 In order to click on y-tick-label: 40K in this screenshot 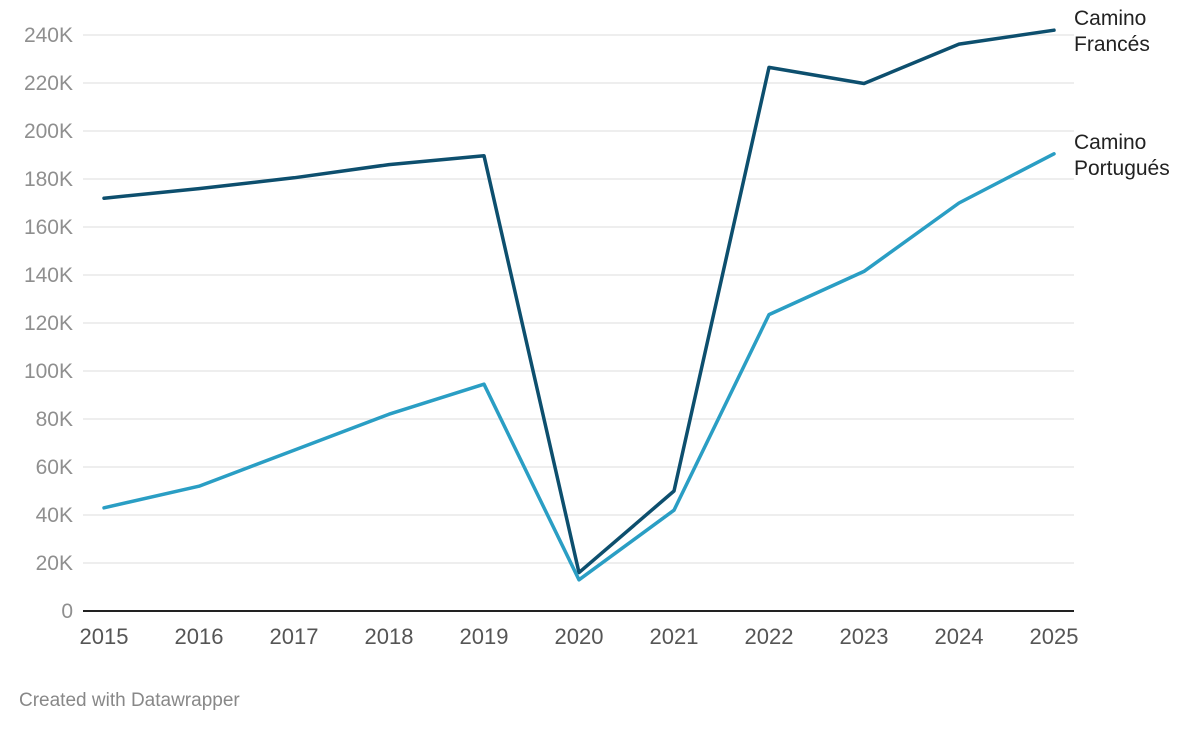, I will do `click(54, 515)`.